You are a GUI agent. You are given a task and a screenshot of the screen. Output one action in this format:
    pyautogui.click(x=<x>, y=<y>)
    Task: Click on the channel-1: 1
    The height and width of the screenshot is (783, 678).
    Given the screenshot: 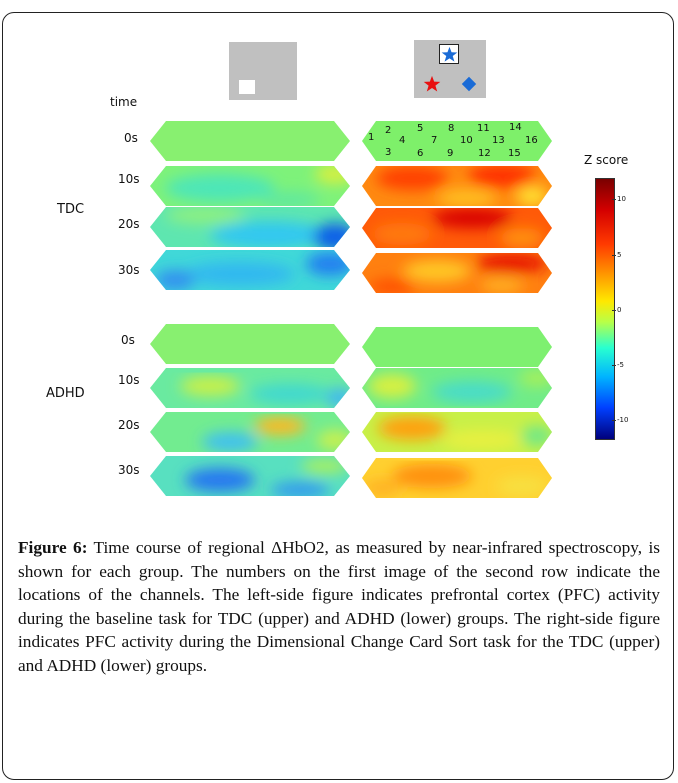 What is the action you would take?
    pyautogui.click(x=371, y=137)
    